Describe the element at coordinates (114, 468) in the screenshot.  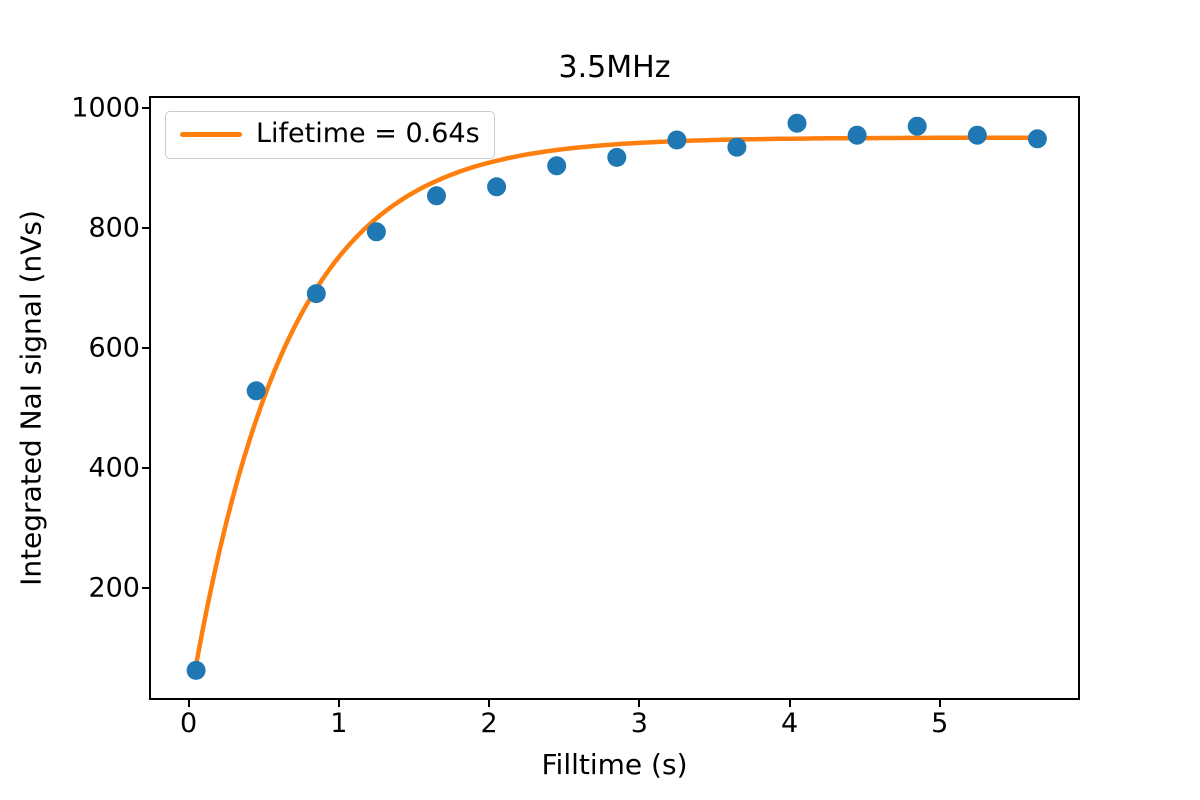
I see `y-tick-label: 400` at that location.